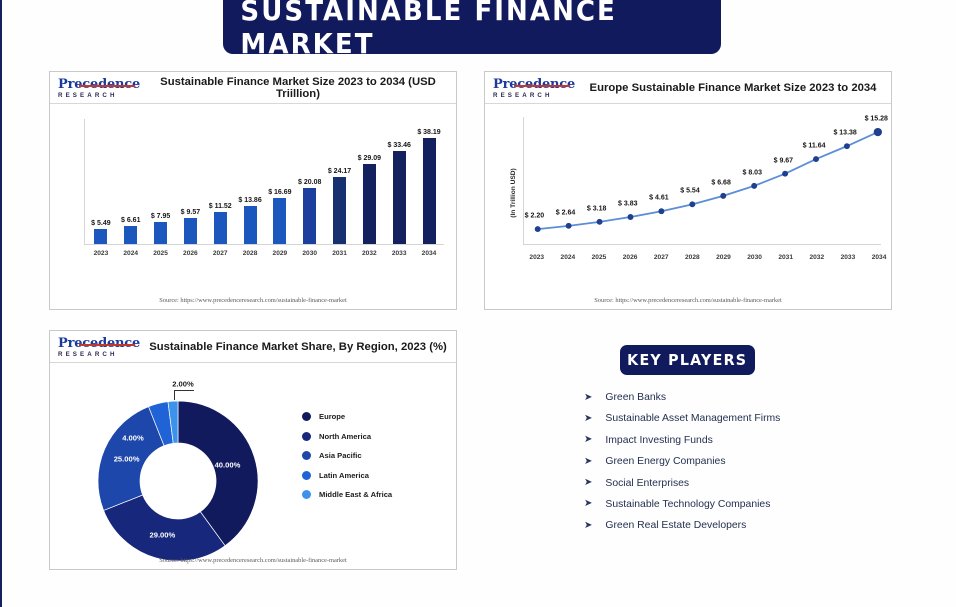  I want to click on line-x-tick: 2034, so click(879, 257).